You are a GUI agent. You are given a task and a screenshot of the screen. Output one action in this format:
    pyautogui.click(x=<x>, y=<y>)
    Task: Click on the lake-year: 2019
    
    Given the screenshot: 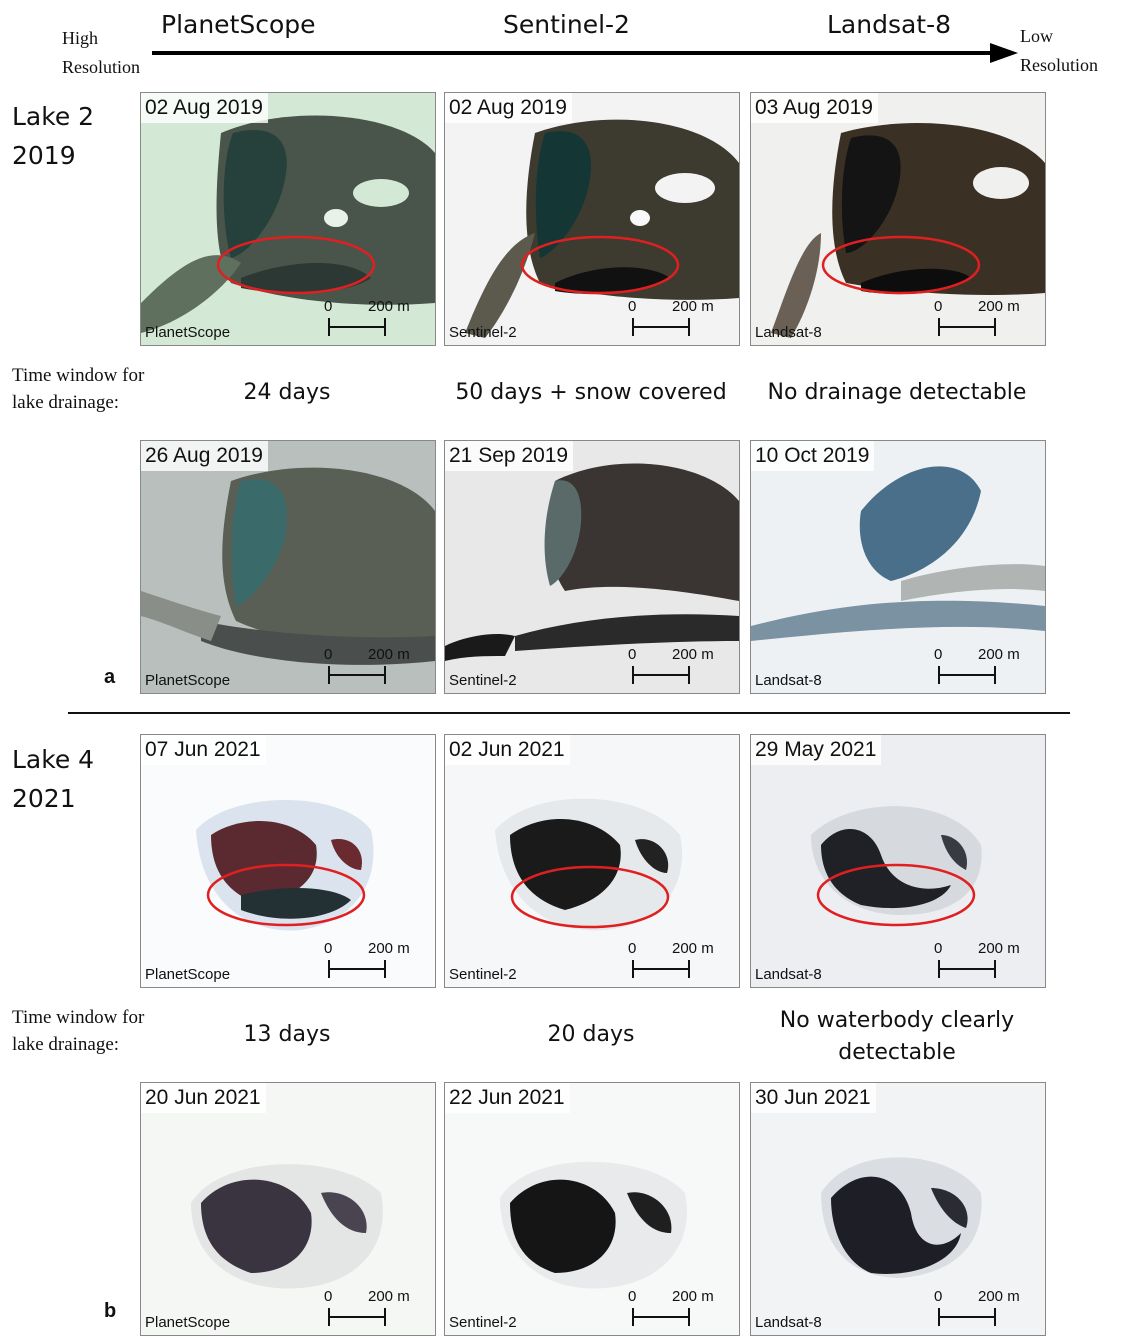 What is the action you would take?
    pyautogui.click(x=44, y=155)
    